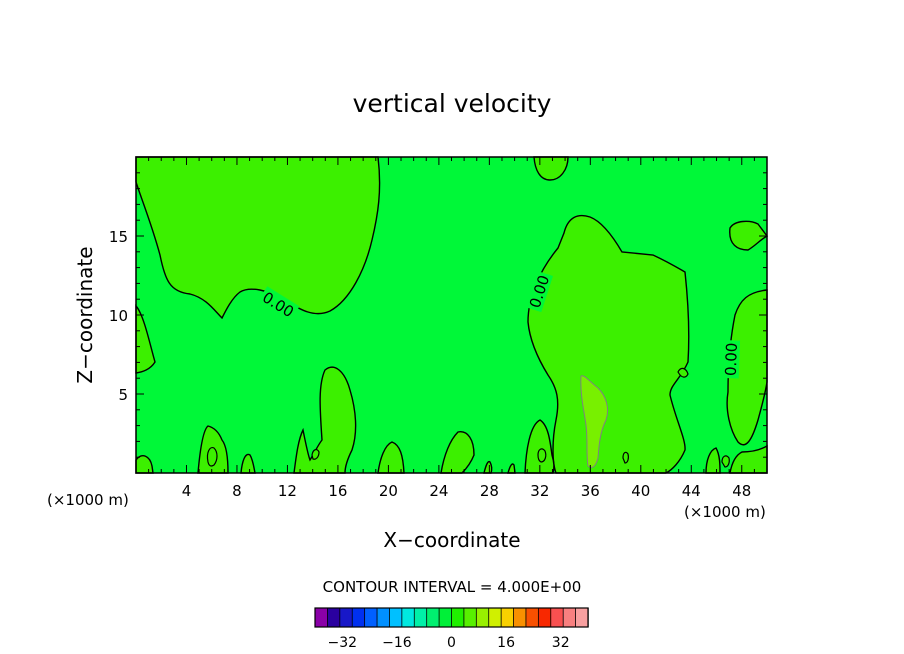 The height and width of the screenshot is (654, 904). What do you see at coordinates (625, 457) in the screenshot?
I see `small-core-c` at bounding box center [625, 457].